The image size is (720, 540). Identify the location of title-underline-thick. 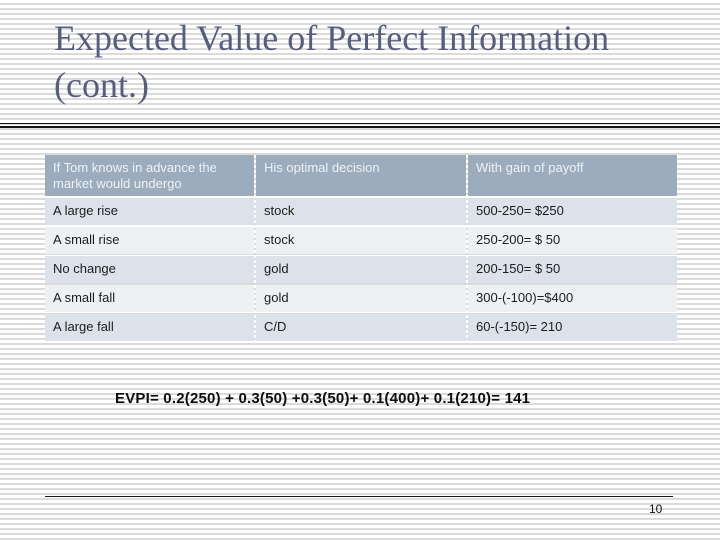
(360, 127).